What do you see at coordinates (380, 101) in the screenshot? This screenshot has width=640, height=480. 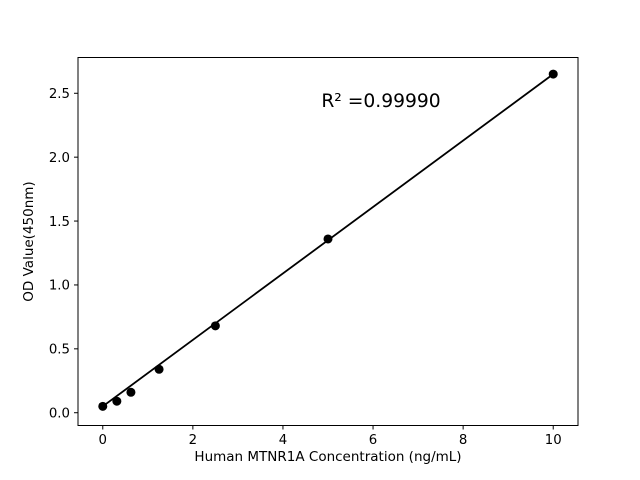 I see `r-squared-annotation: R² =0.99990` at bounding box center [380, 101].